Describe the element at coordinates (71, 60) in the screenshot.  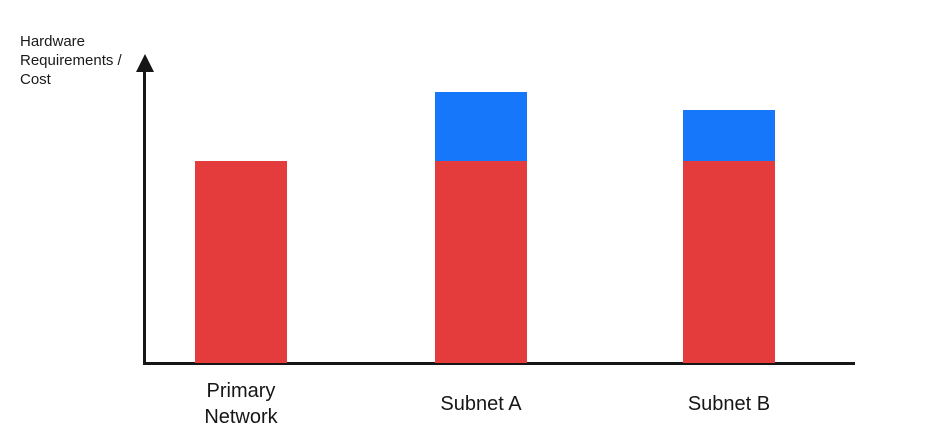
I see `y-axis-label: Hardware Requirements / Cost` at that location.